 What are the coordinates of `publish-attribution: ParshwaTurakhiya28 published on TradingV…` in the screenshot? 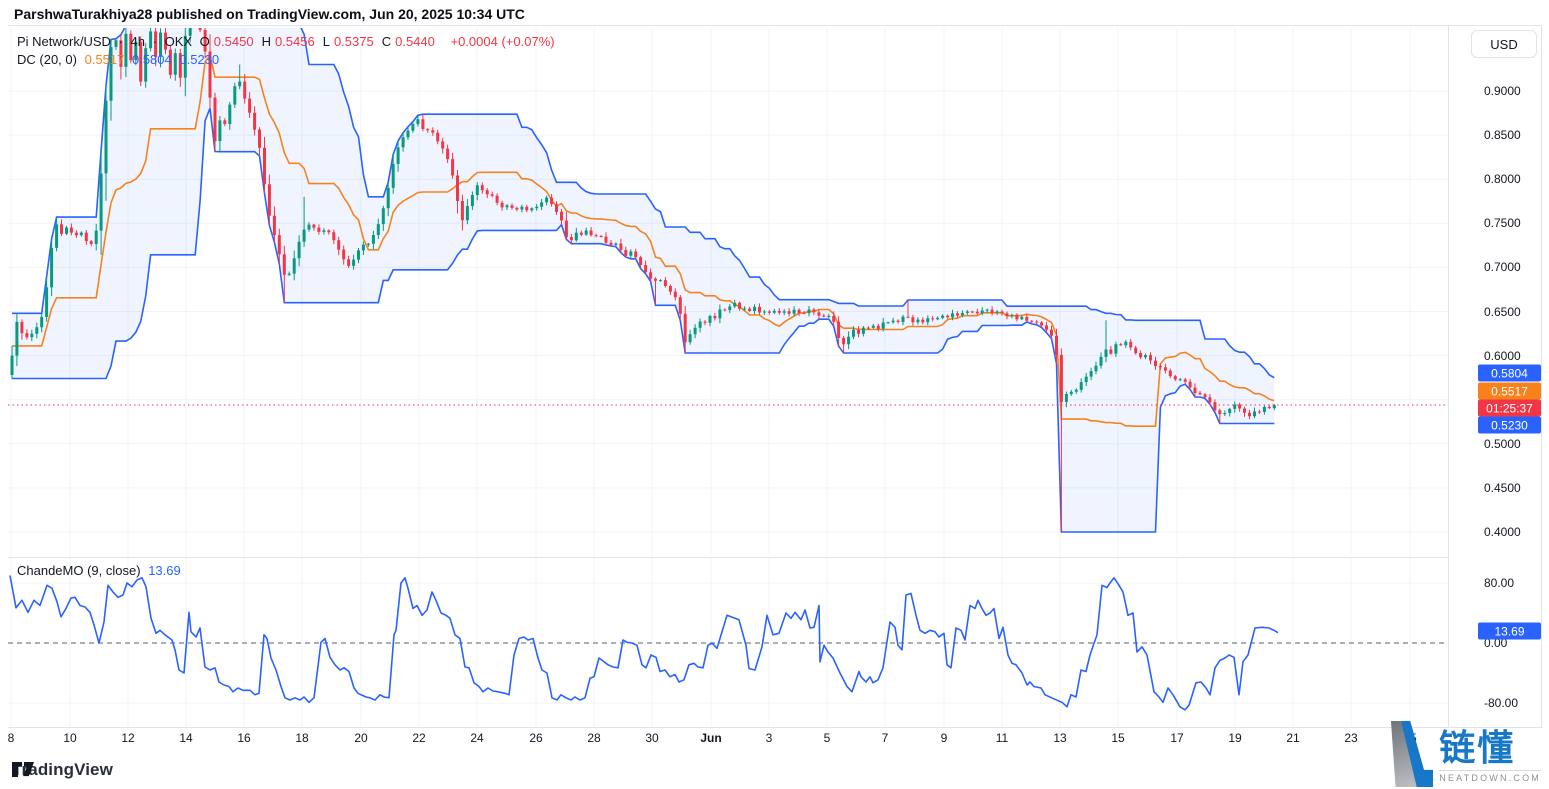 It's located at (269, 14).